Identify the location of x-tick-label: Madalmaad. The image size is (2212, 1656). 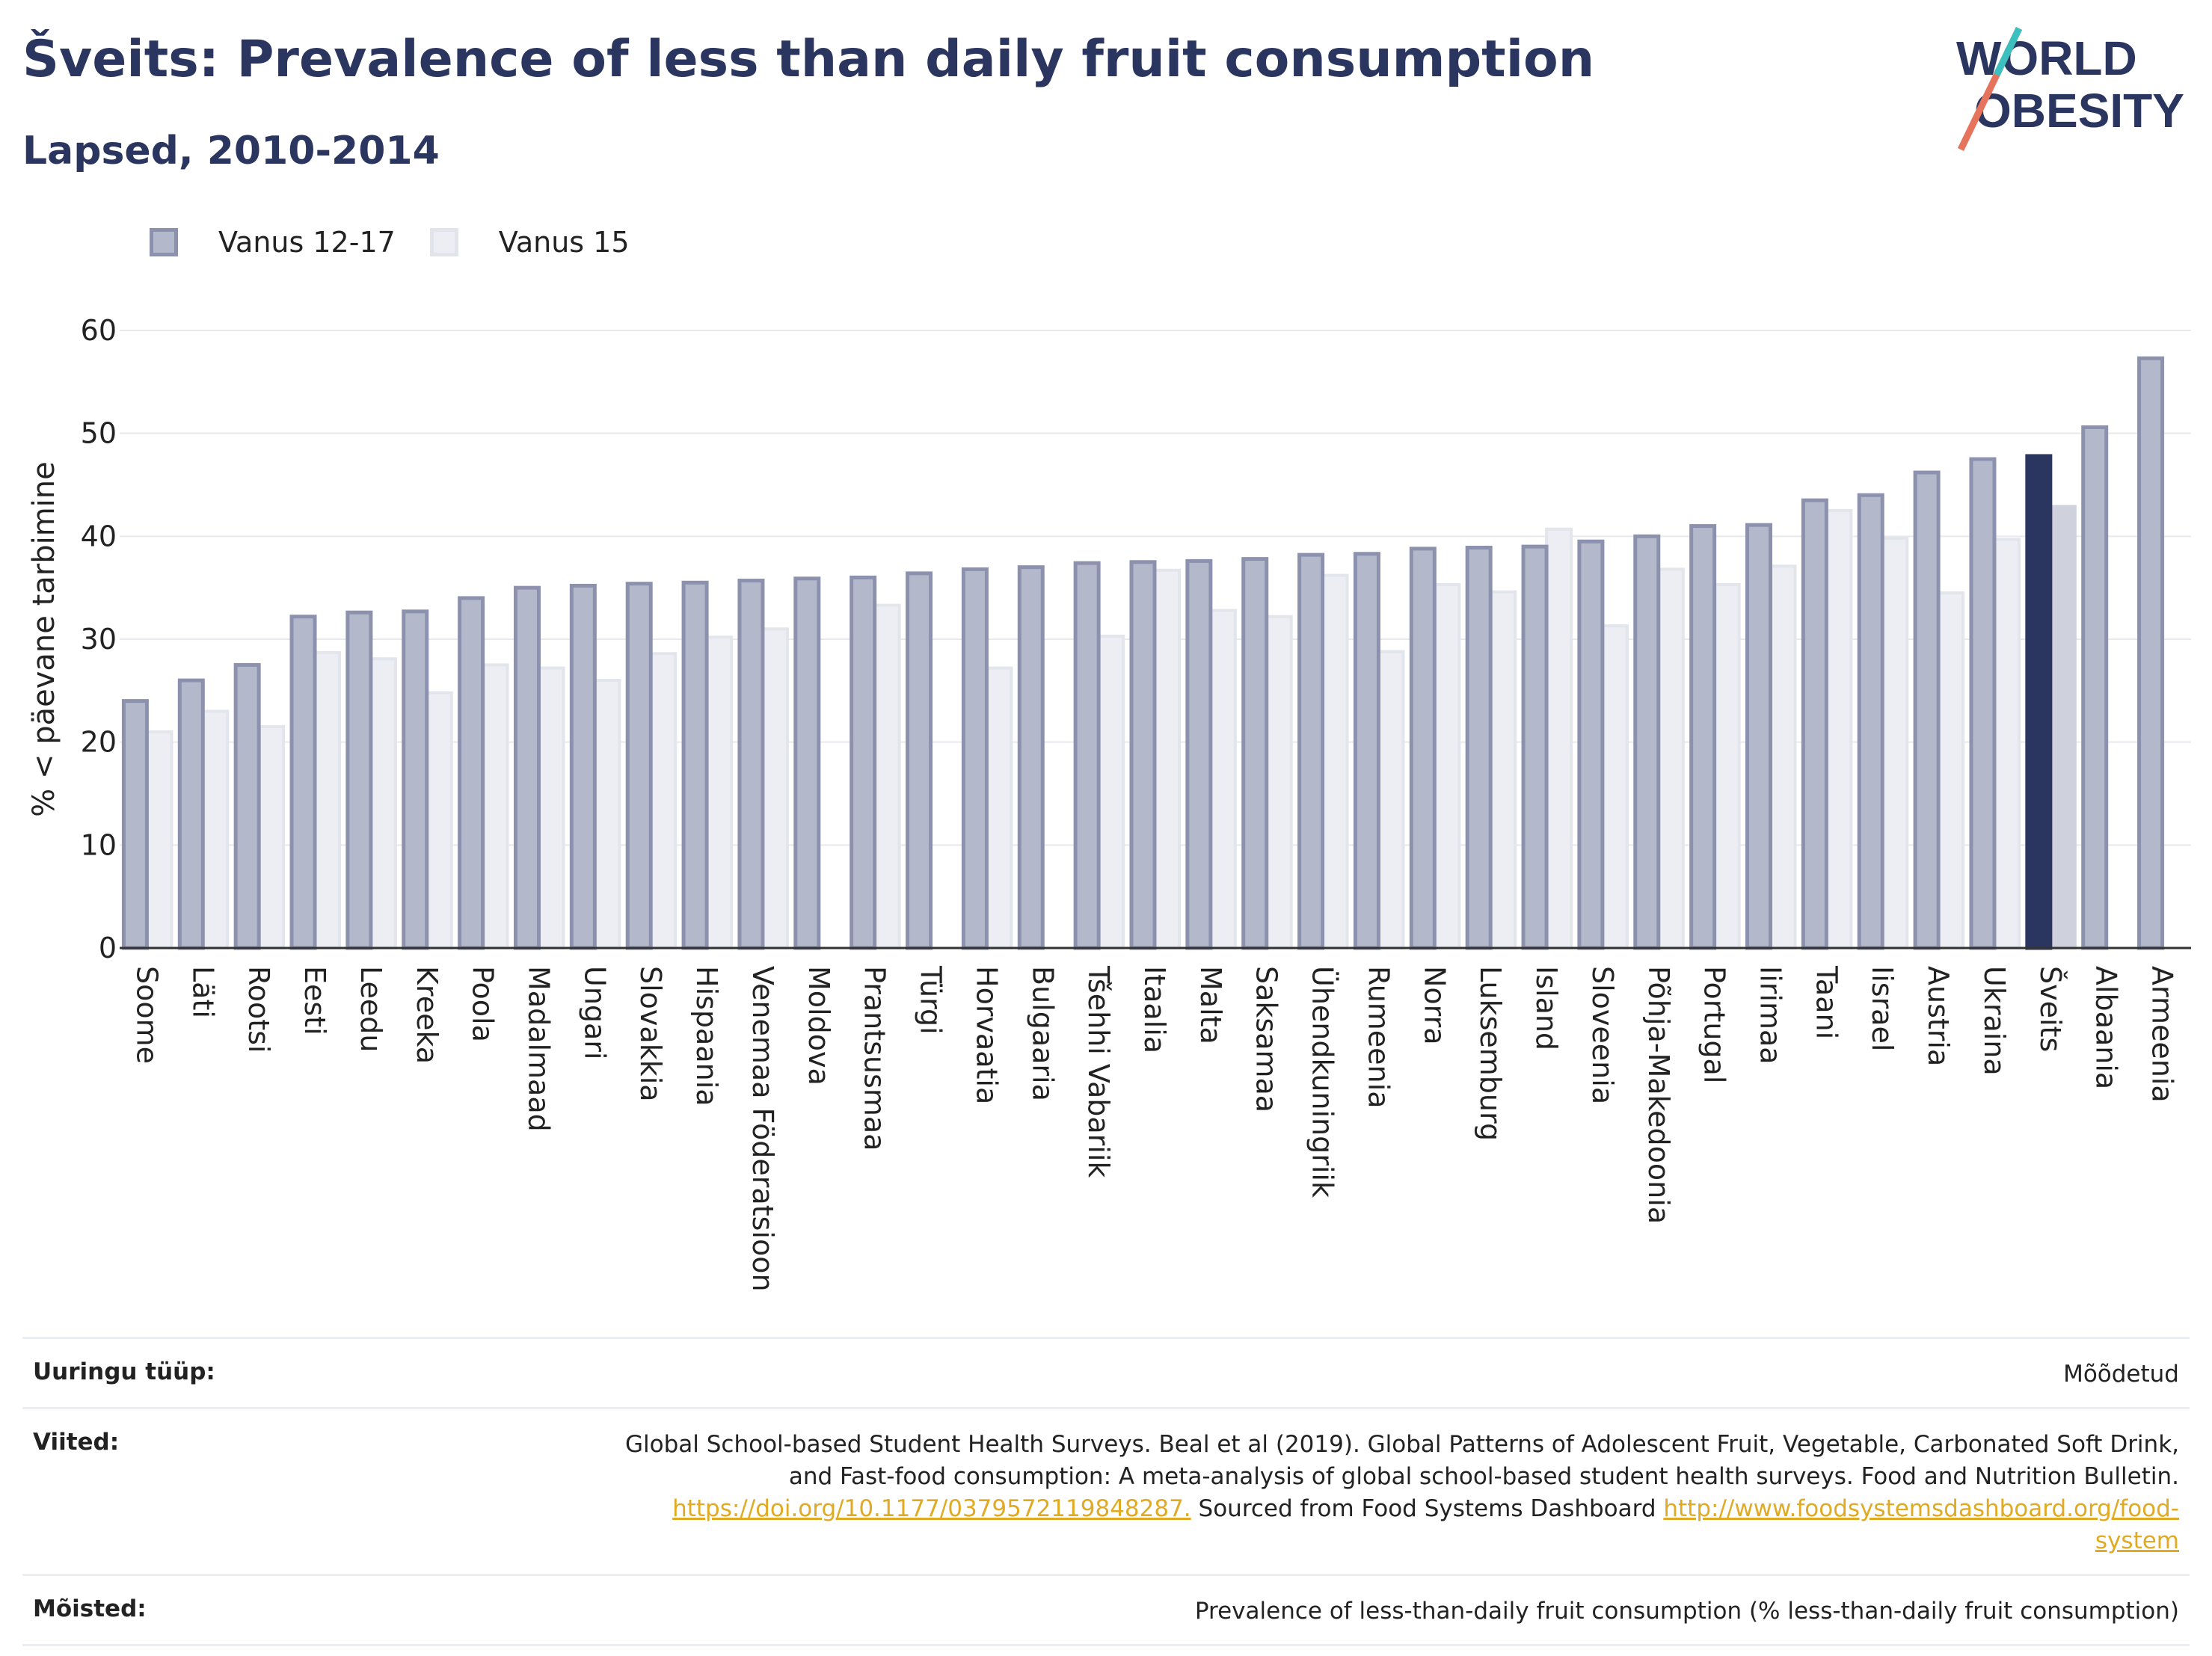
(538, 1049).